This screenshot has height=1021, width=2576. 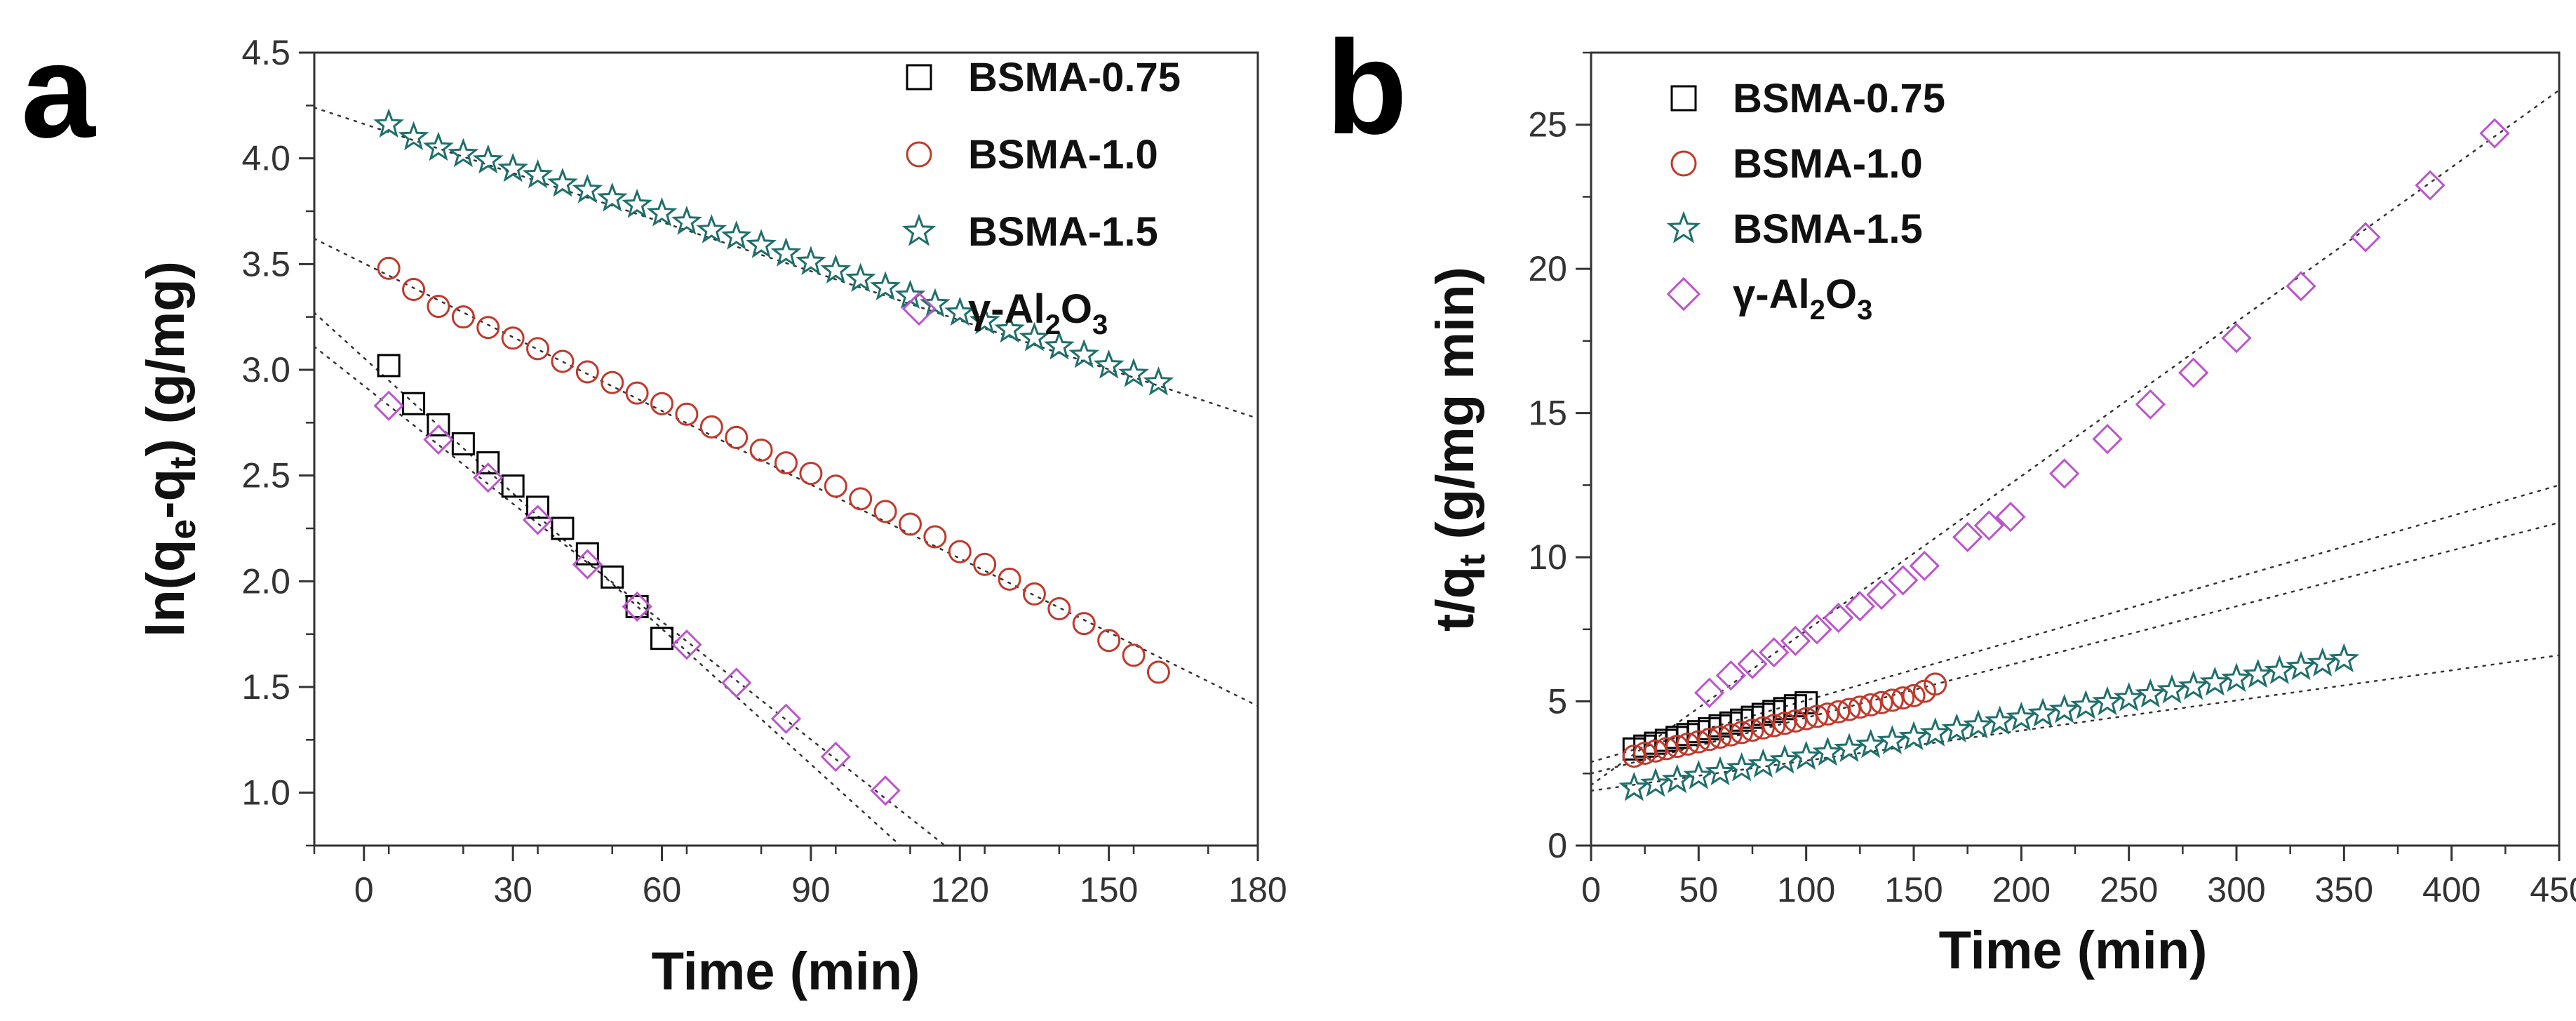 What do you see at coordinates (1913, 889) in the screenshot?
I see `x-tick-label: 150` at bounding box center [1913, 889].